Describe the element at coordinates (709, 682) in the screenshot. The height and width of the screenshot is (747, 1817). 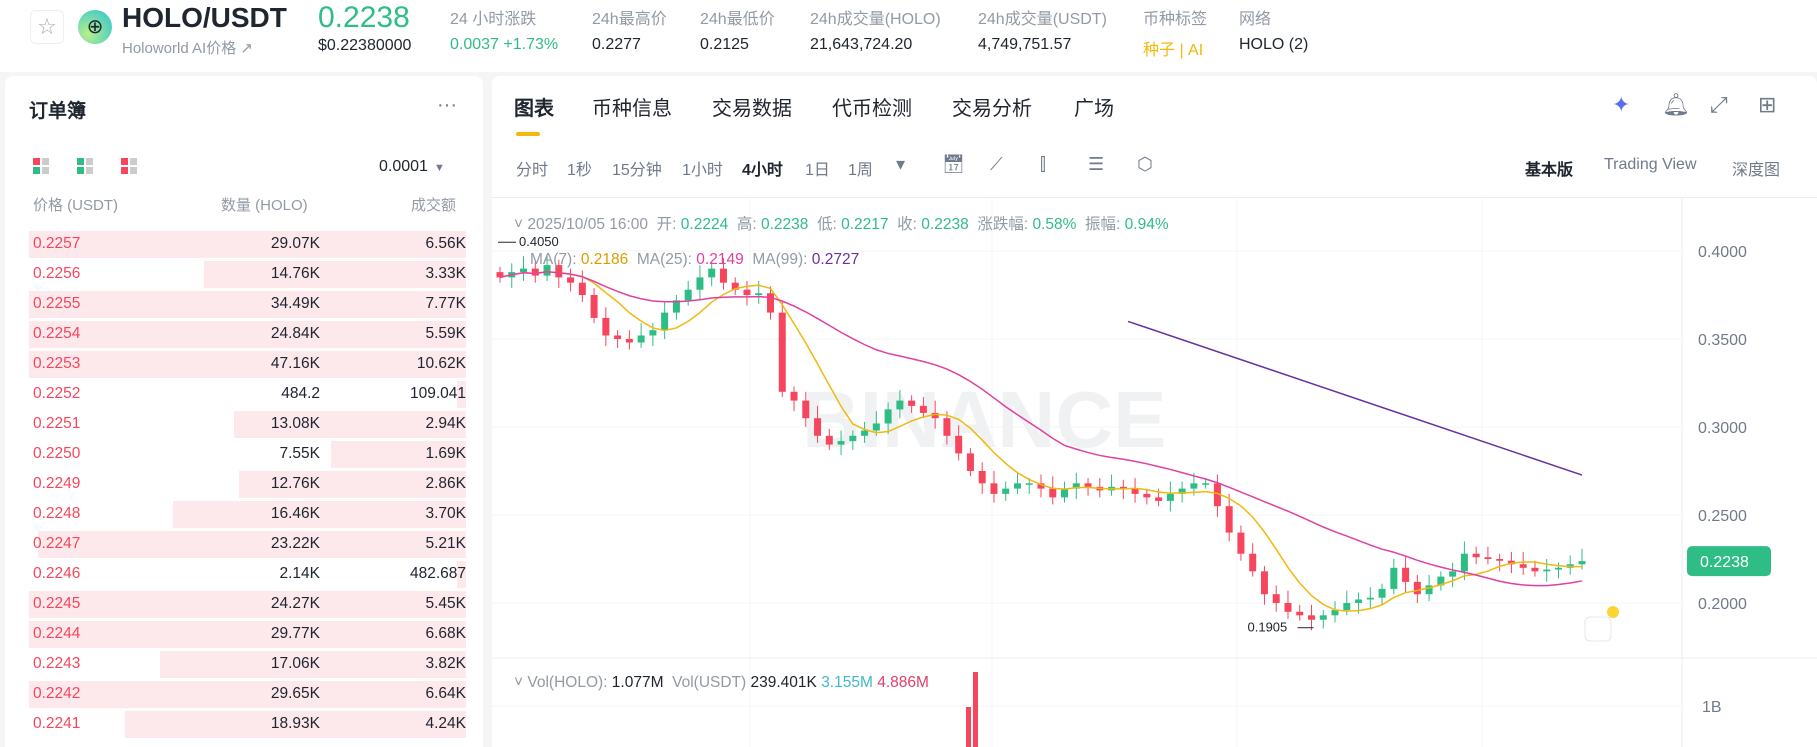
I see `vol-usdt-label: Vol(USDT)` at that location.